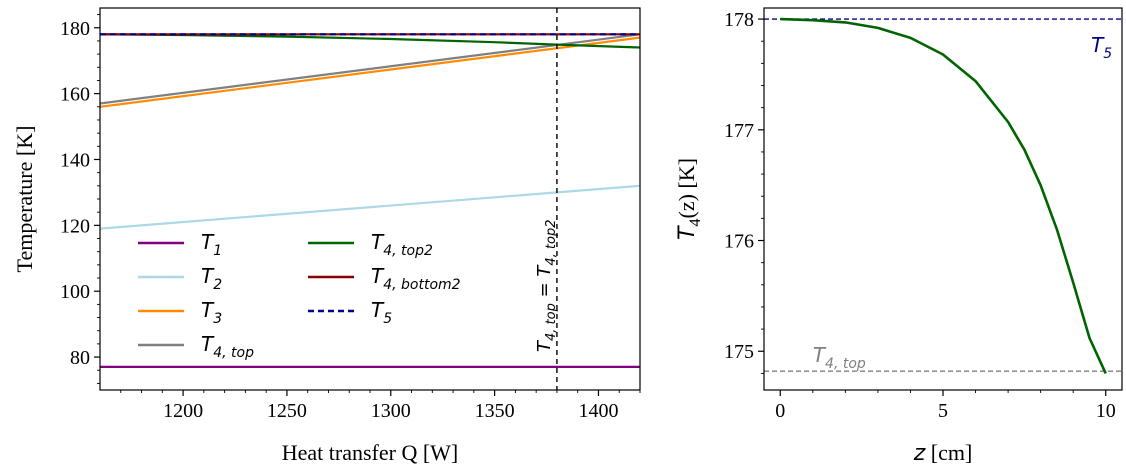  What do you see at coordinates (686, 188) in the screenshot?
I see `y-axis-label-rest: (z) [K]` at bounding box center [686, 188].